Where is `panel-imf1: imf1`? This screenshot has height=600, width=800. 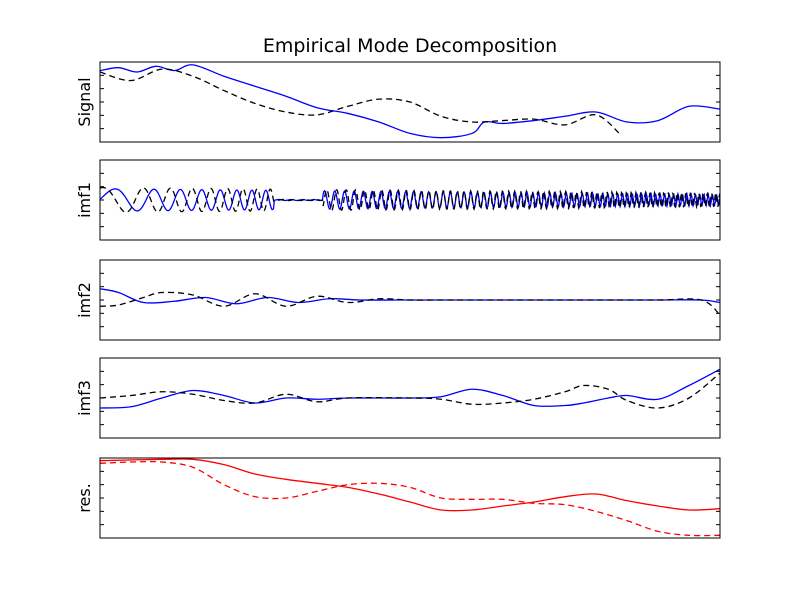
panel-imf1: imf1 is located at coordinates (398, 200).